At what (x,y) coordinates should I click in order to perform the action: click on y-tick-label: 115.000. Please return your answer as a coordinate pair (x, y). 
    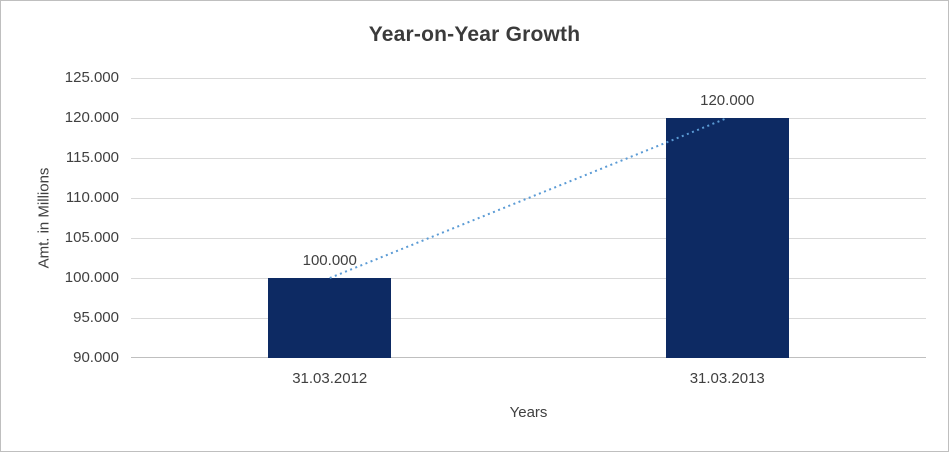
    Looking at the image, I should click on (92, 157).